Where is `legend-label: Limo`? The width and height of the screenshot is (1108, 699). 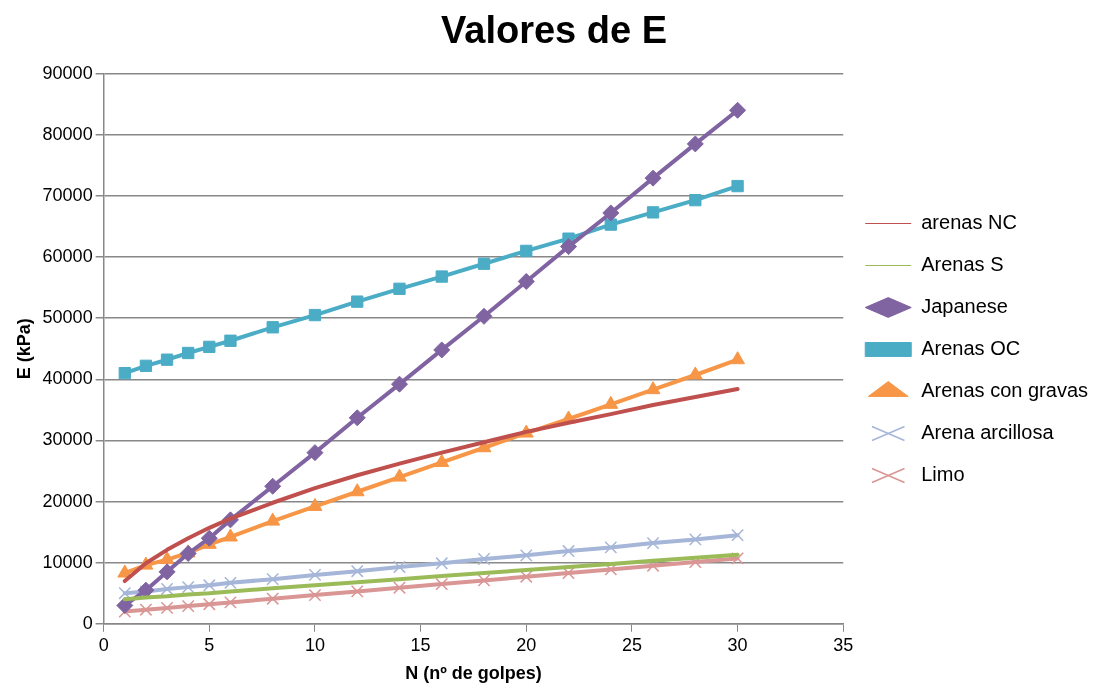 legend-label: Limo is located at coordinates (943, 474).